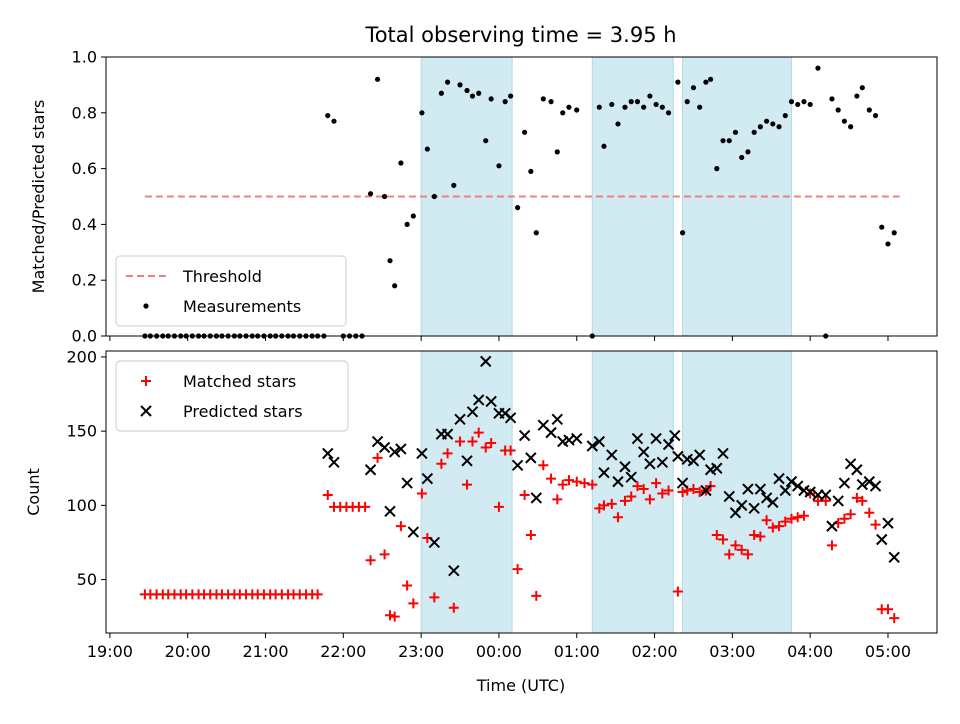  What do you see at coordinates (87, 579) in the screenshot?
I see `y-tick-label: 50` at bounding box center [87, 579].